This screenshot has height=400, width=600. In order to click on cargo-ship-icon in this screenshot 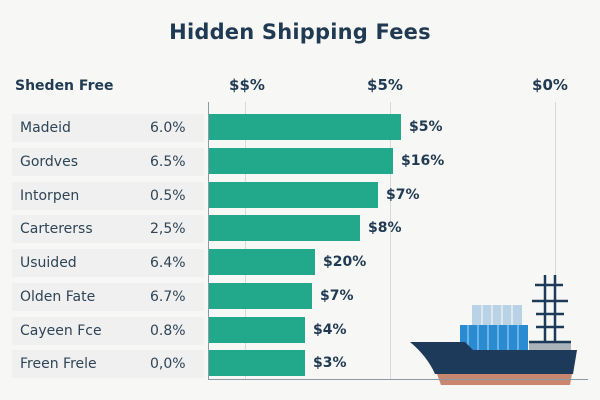, I will do `click(493, 330)`.